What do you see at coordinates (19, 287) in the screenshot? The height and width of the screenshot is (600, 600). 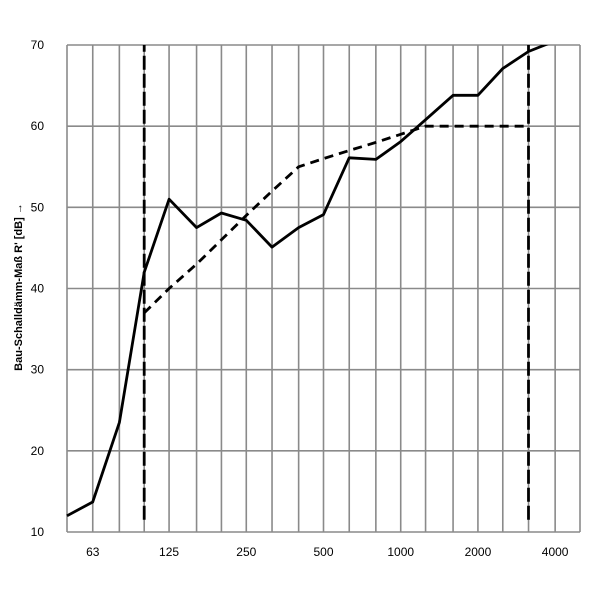 I see `y-axis-label: Bau-Schalldämm-Maß R' [dB] →` at bounding box center [19, 287].